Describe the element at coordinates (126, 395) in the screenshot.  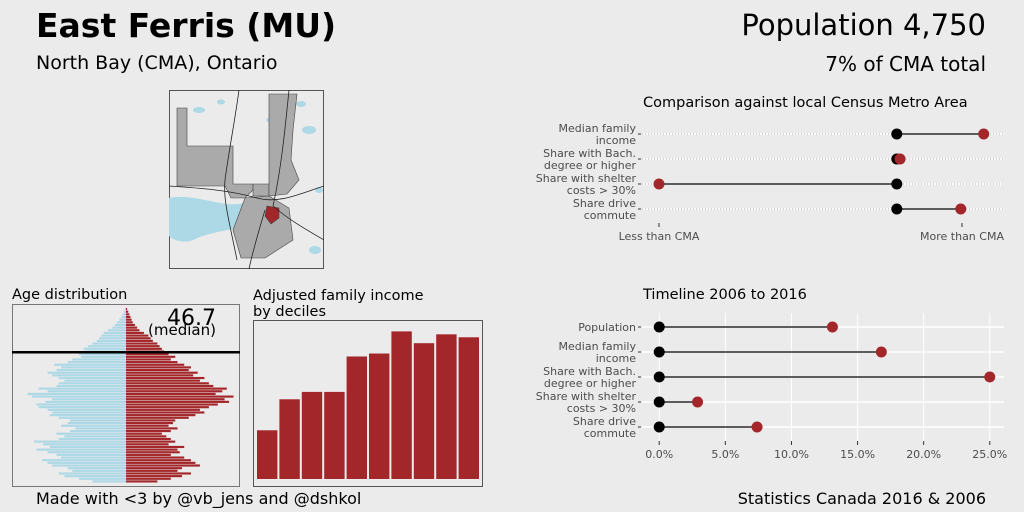
I see `age-pyramid-chart` at that location.